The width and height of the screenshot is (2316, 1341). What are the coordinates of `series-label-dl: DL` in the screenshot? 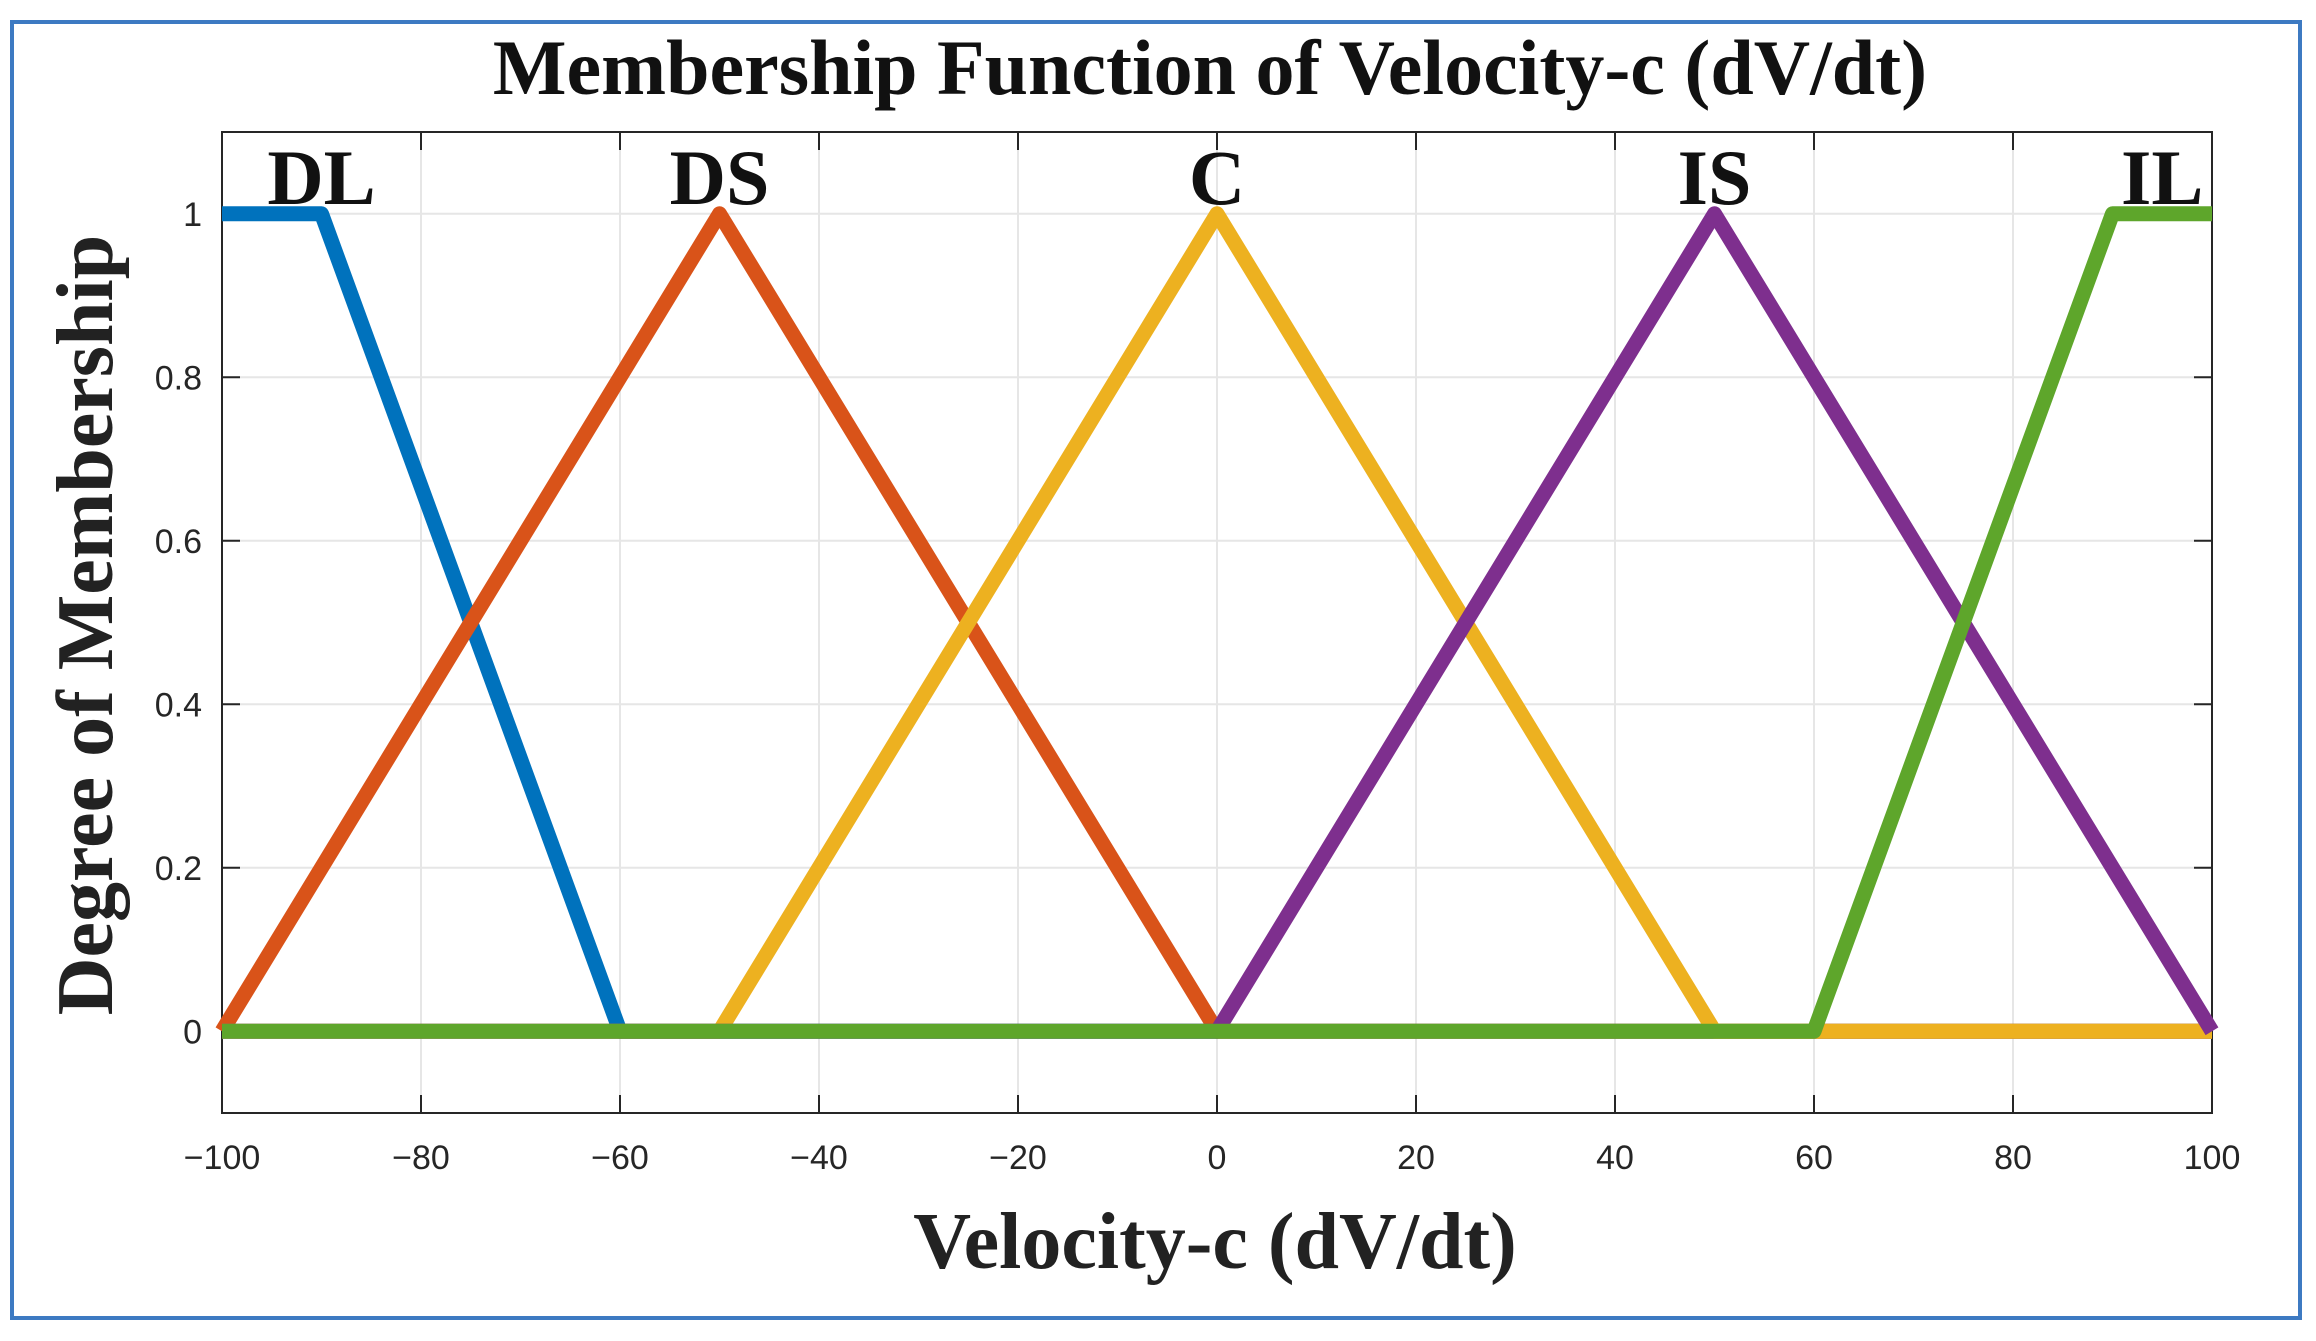 It's located at (321, 177).